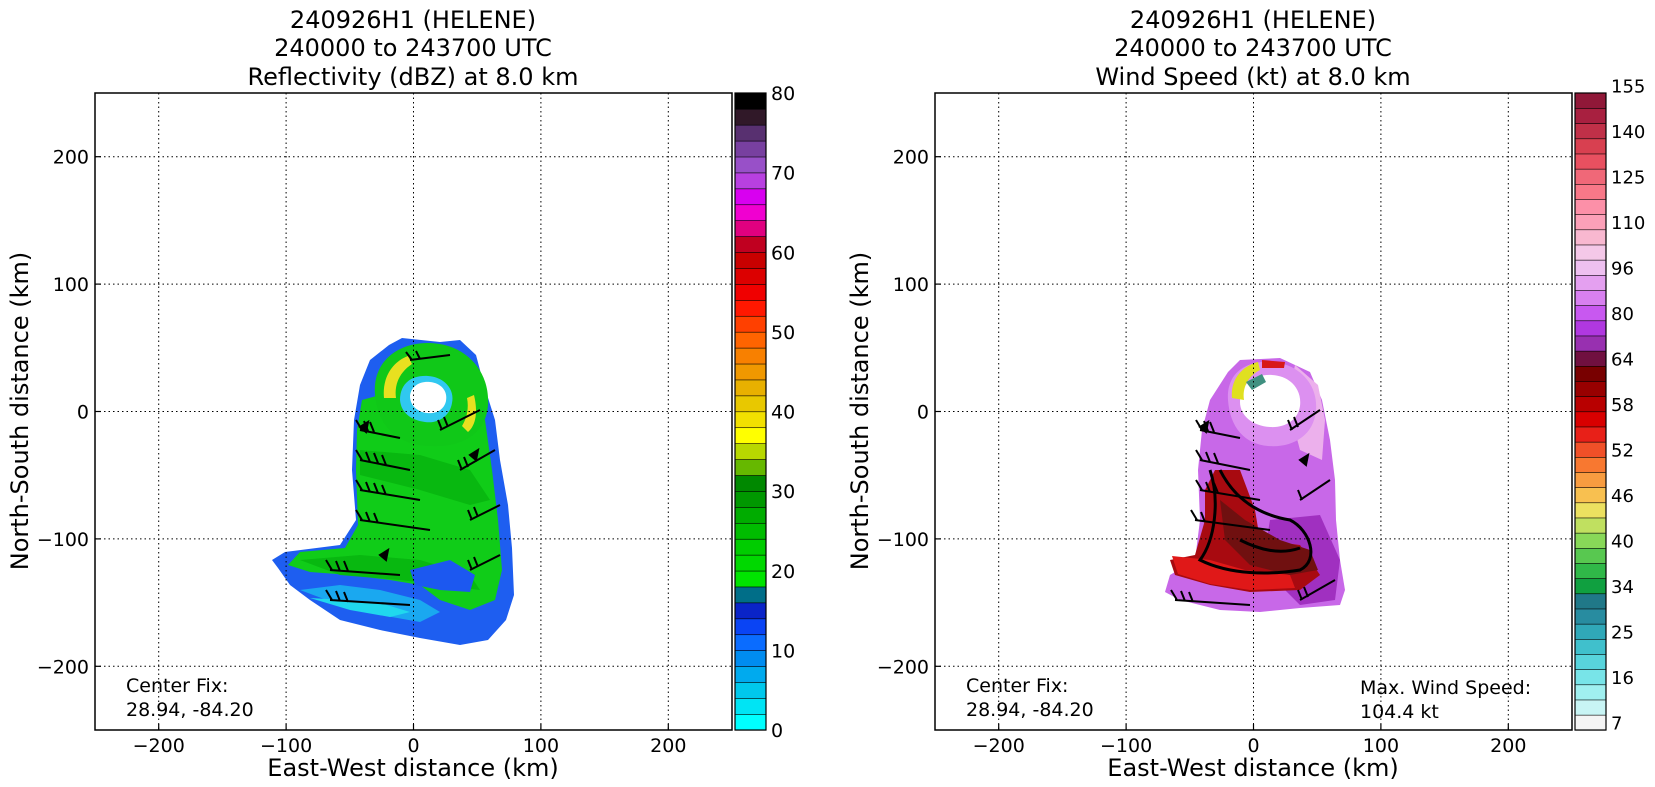  What do you see at coordinates (783, 174) in the screenshot?
I see `colorbar-tick-label: 70` at bounding box center [783, 174].